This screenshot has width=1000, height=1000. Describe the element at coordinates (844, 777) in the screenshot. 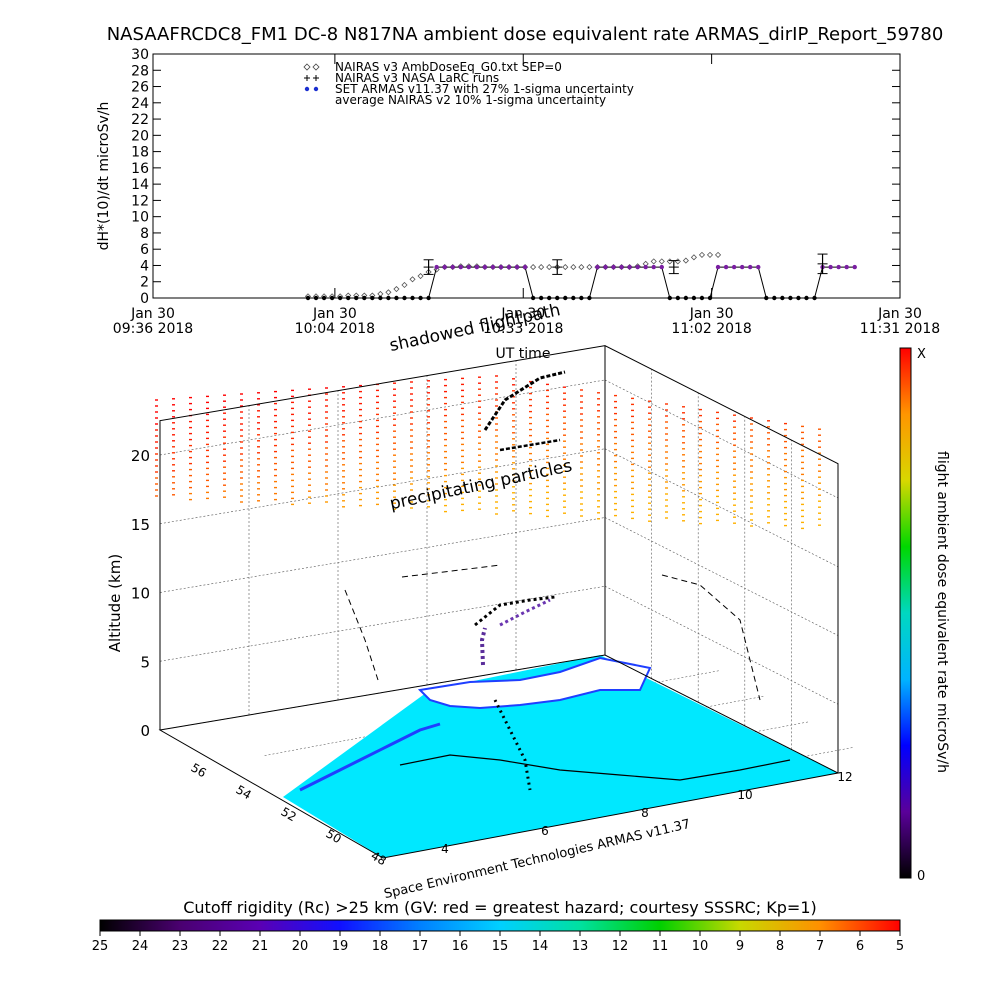

I see `longitude-tick-label: 12` at that location.